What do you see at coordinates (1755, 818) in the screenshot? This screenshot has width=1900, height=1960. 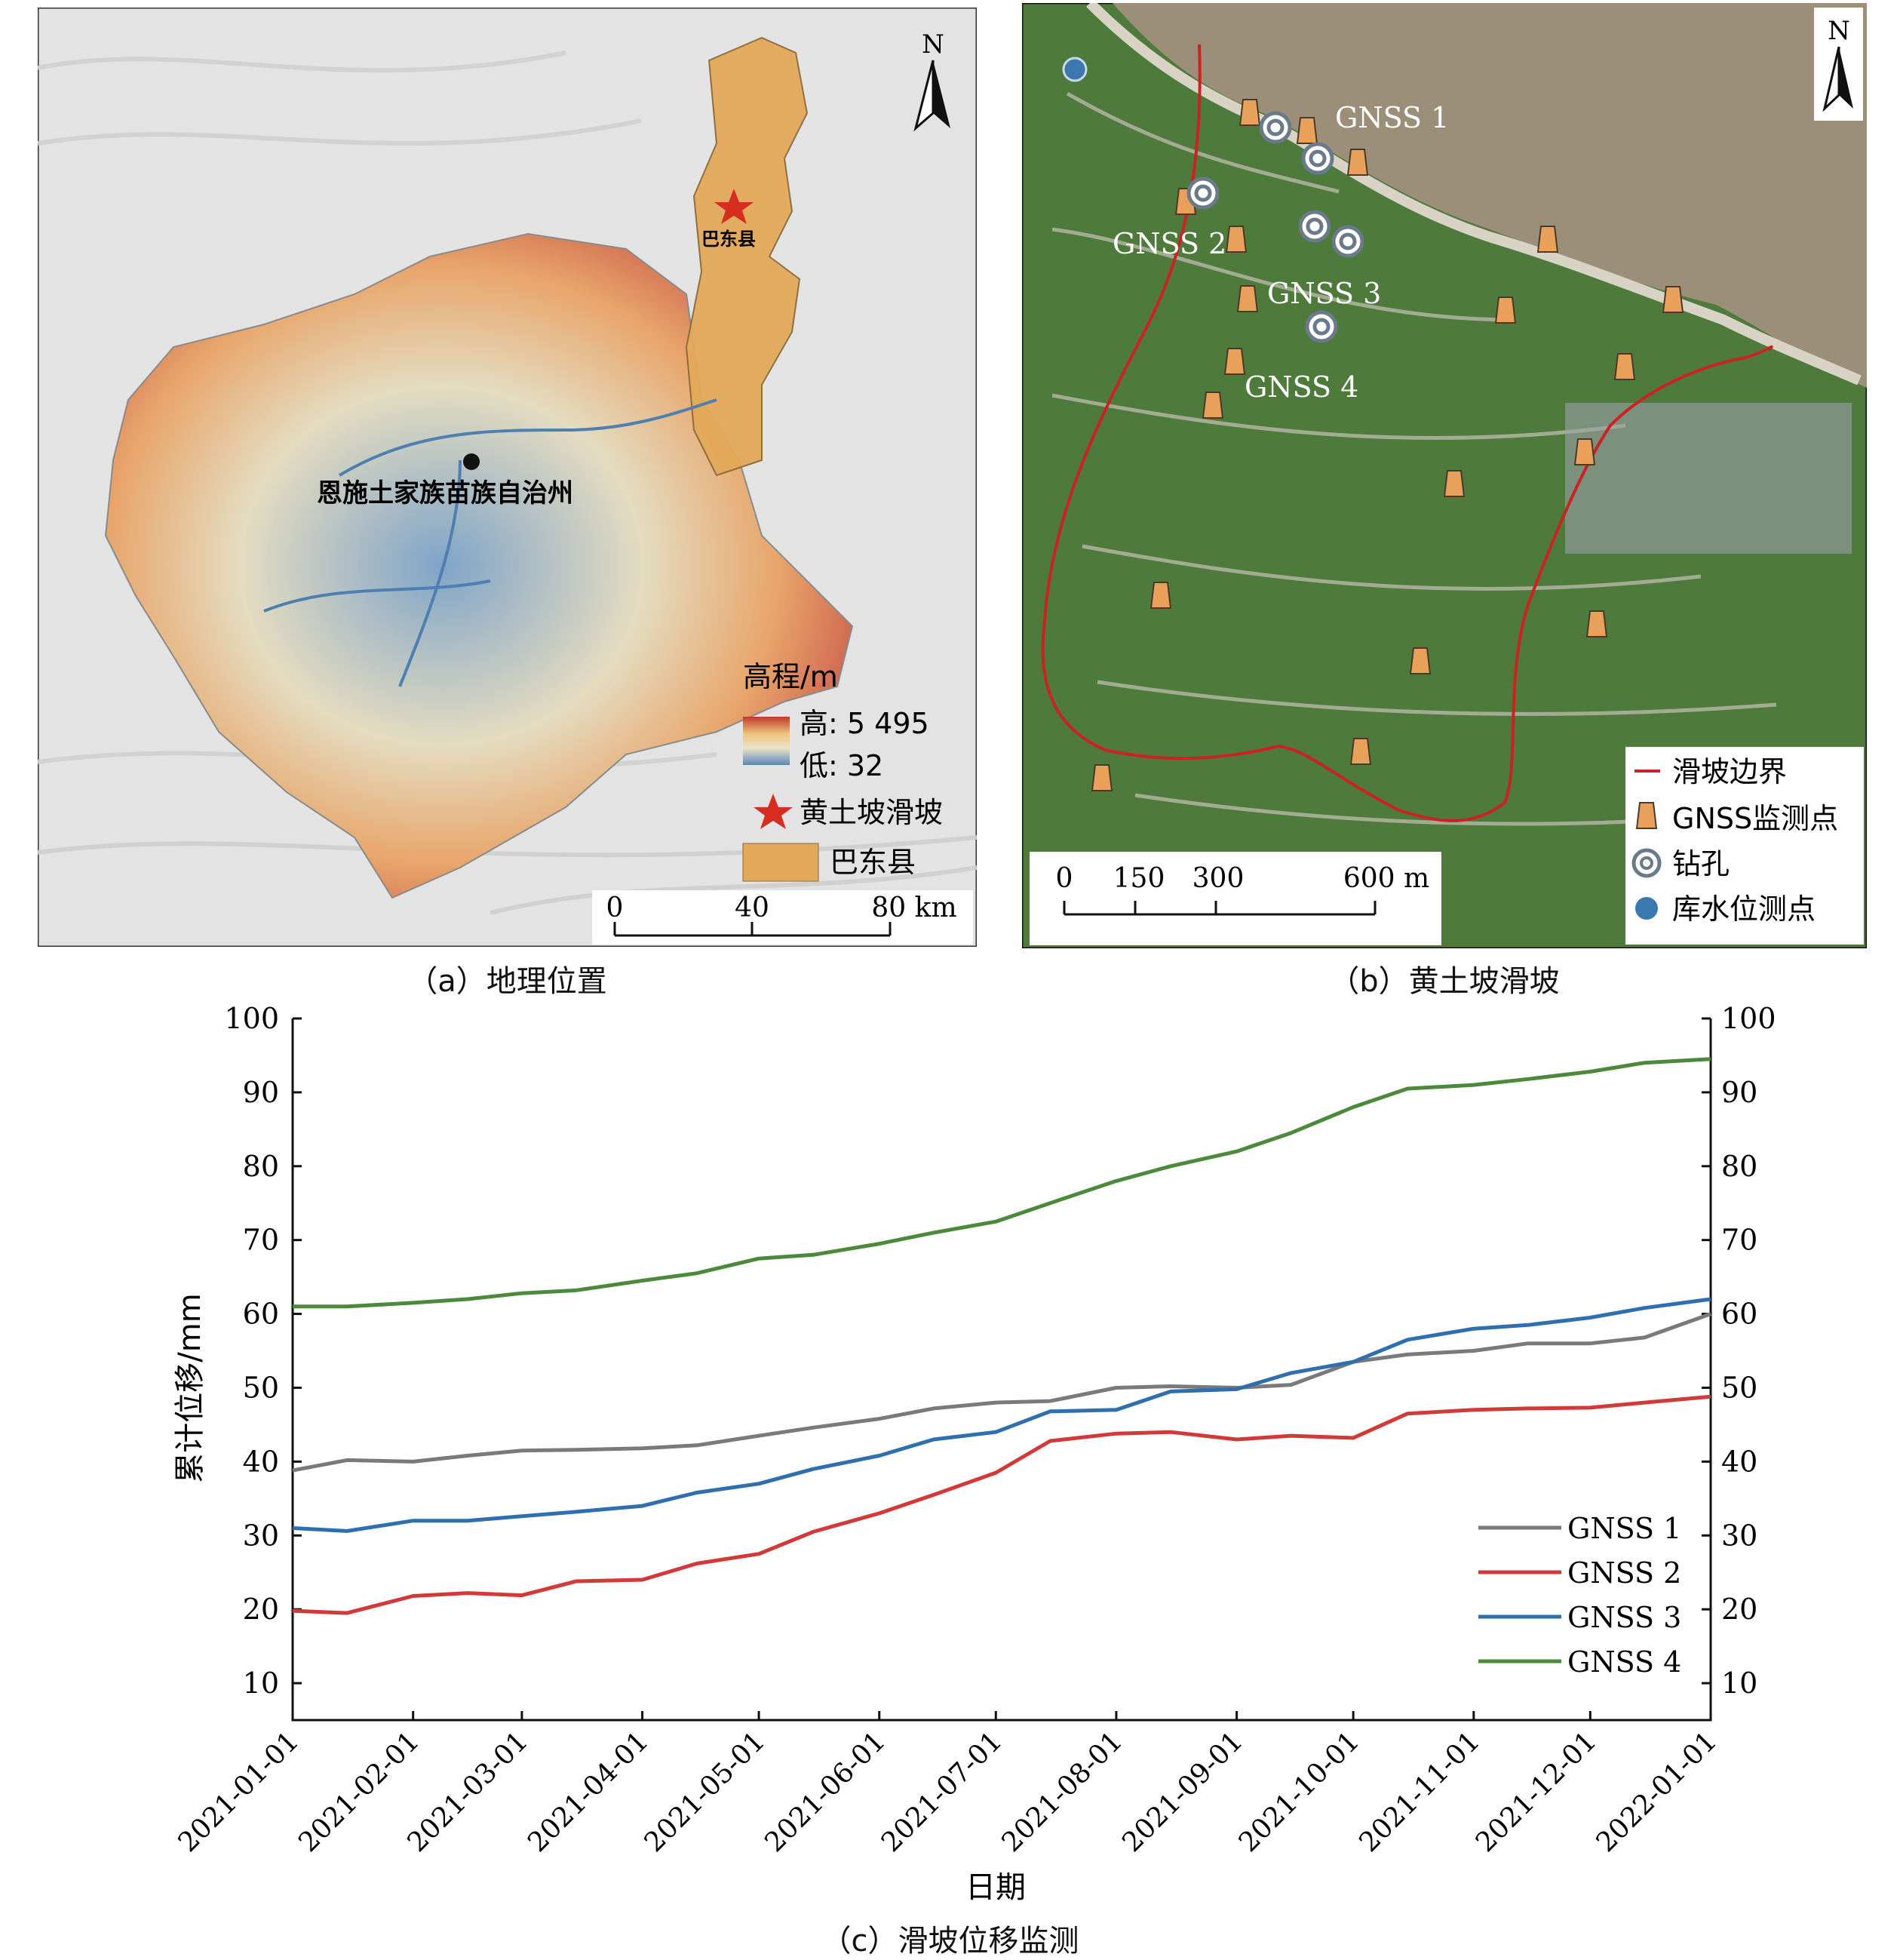 I see `svg-text: GNSS监测点` at bounding box center [1755, 818].